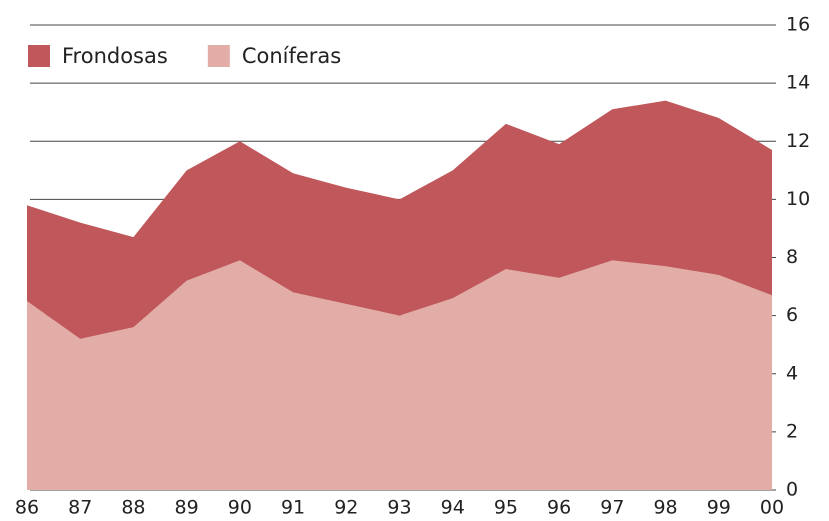 This screenshot has width=829, height=521. What do you see at coordinates (559, 508) in the screenshot?
I see `x-tick-label: 96` at bounding box center [559, 508].